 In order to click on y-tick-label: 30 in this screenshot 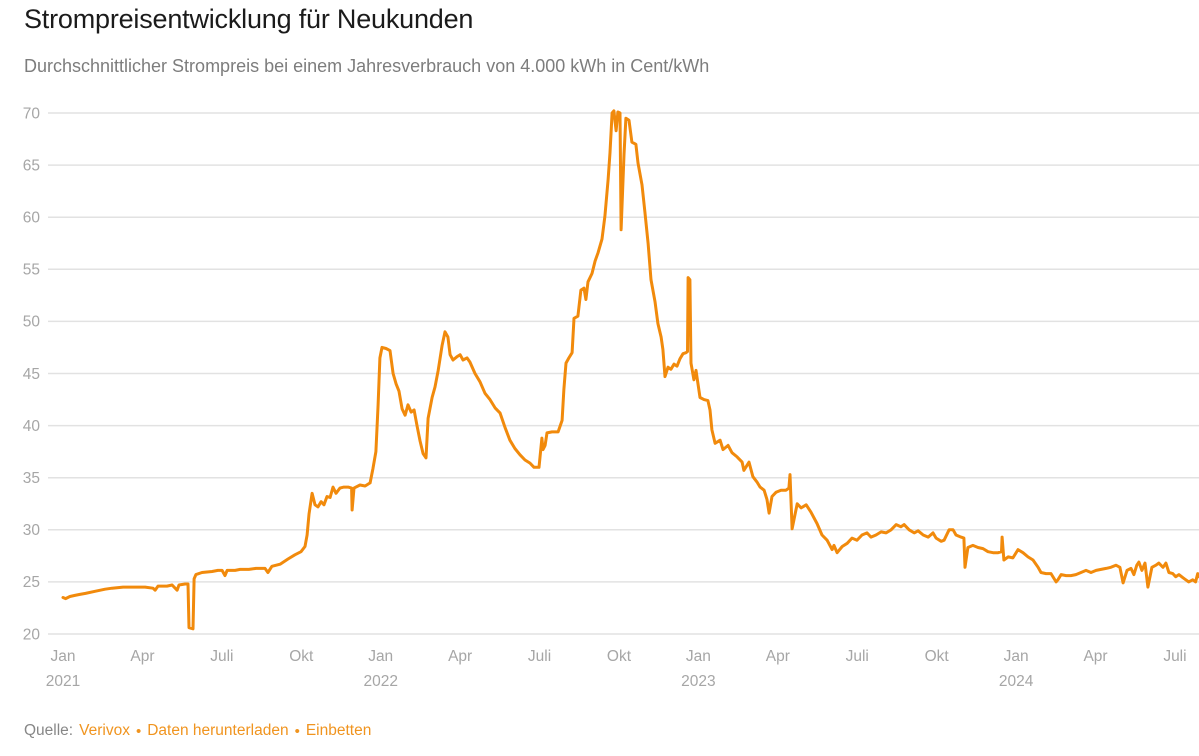, I will do `click(32, 530)`.